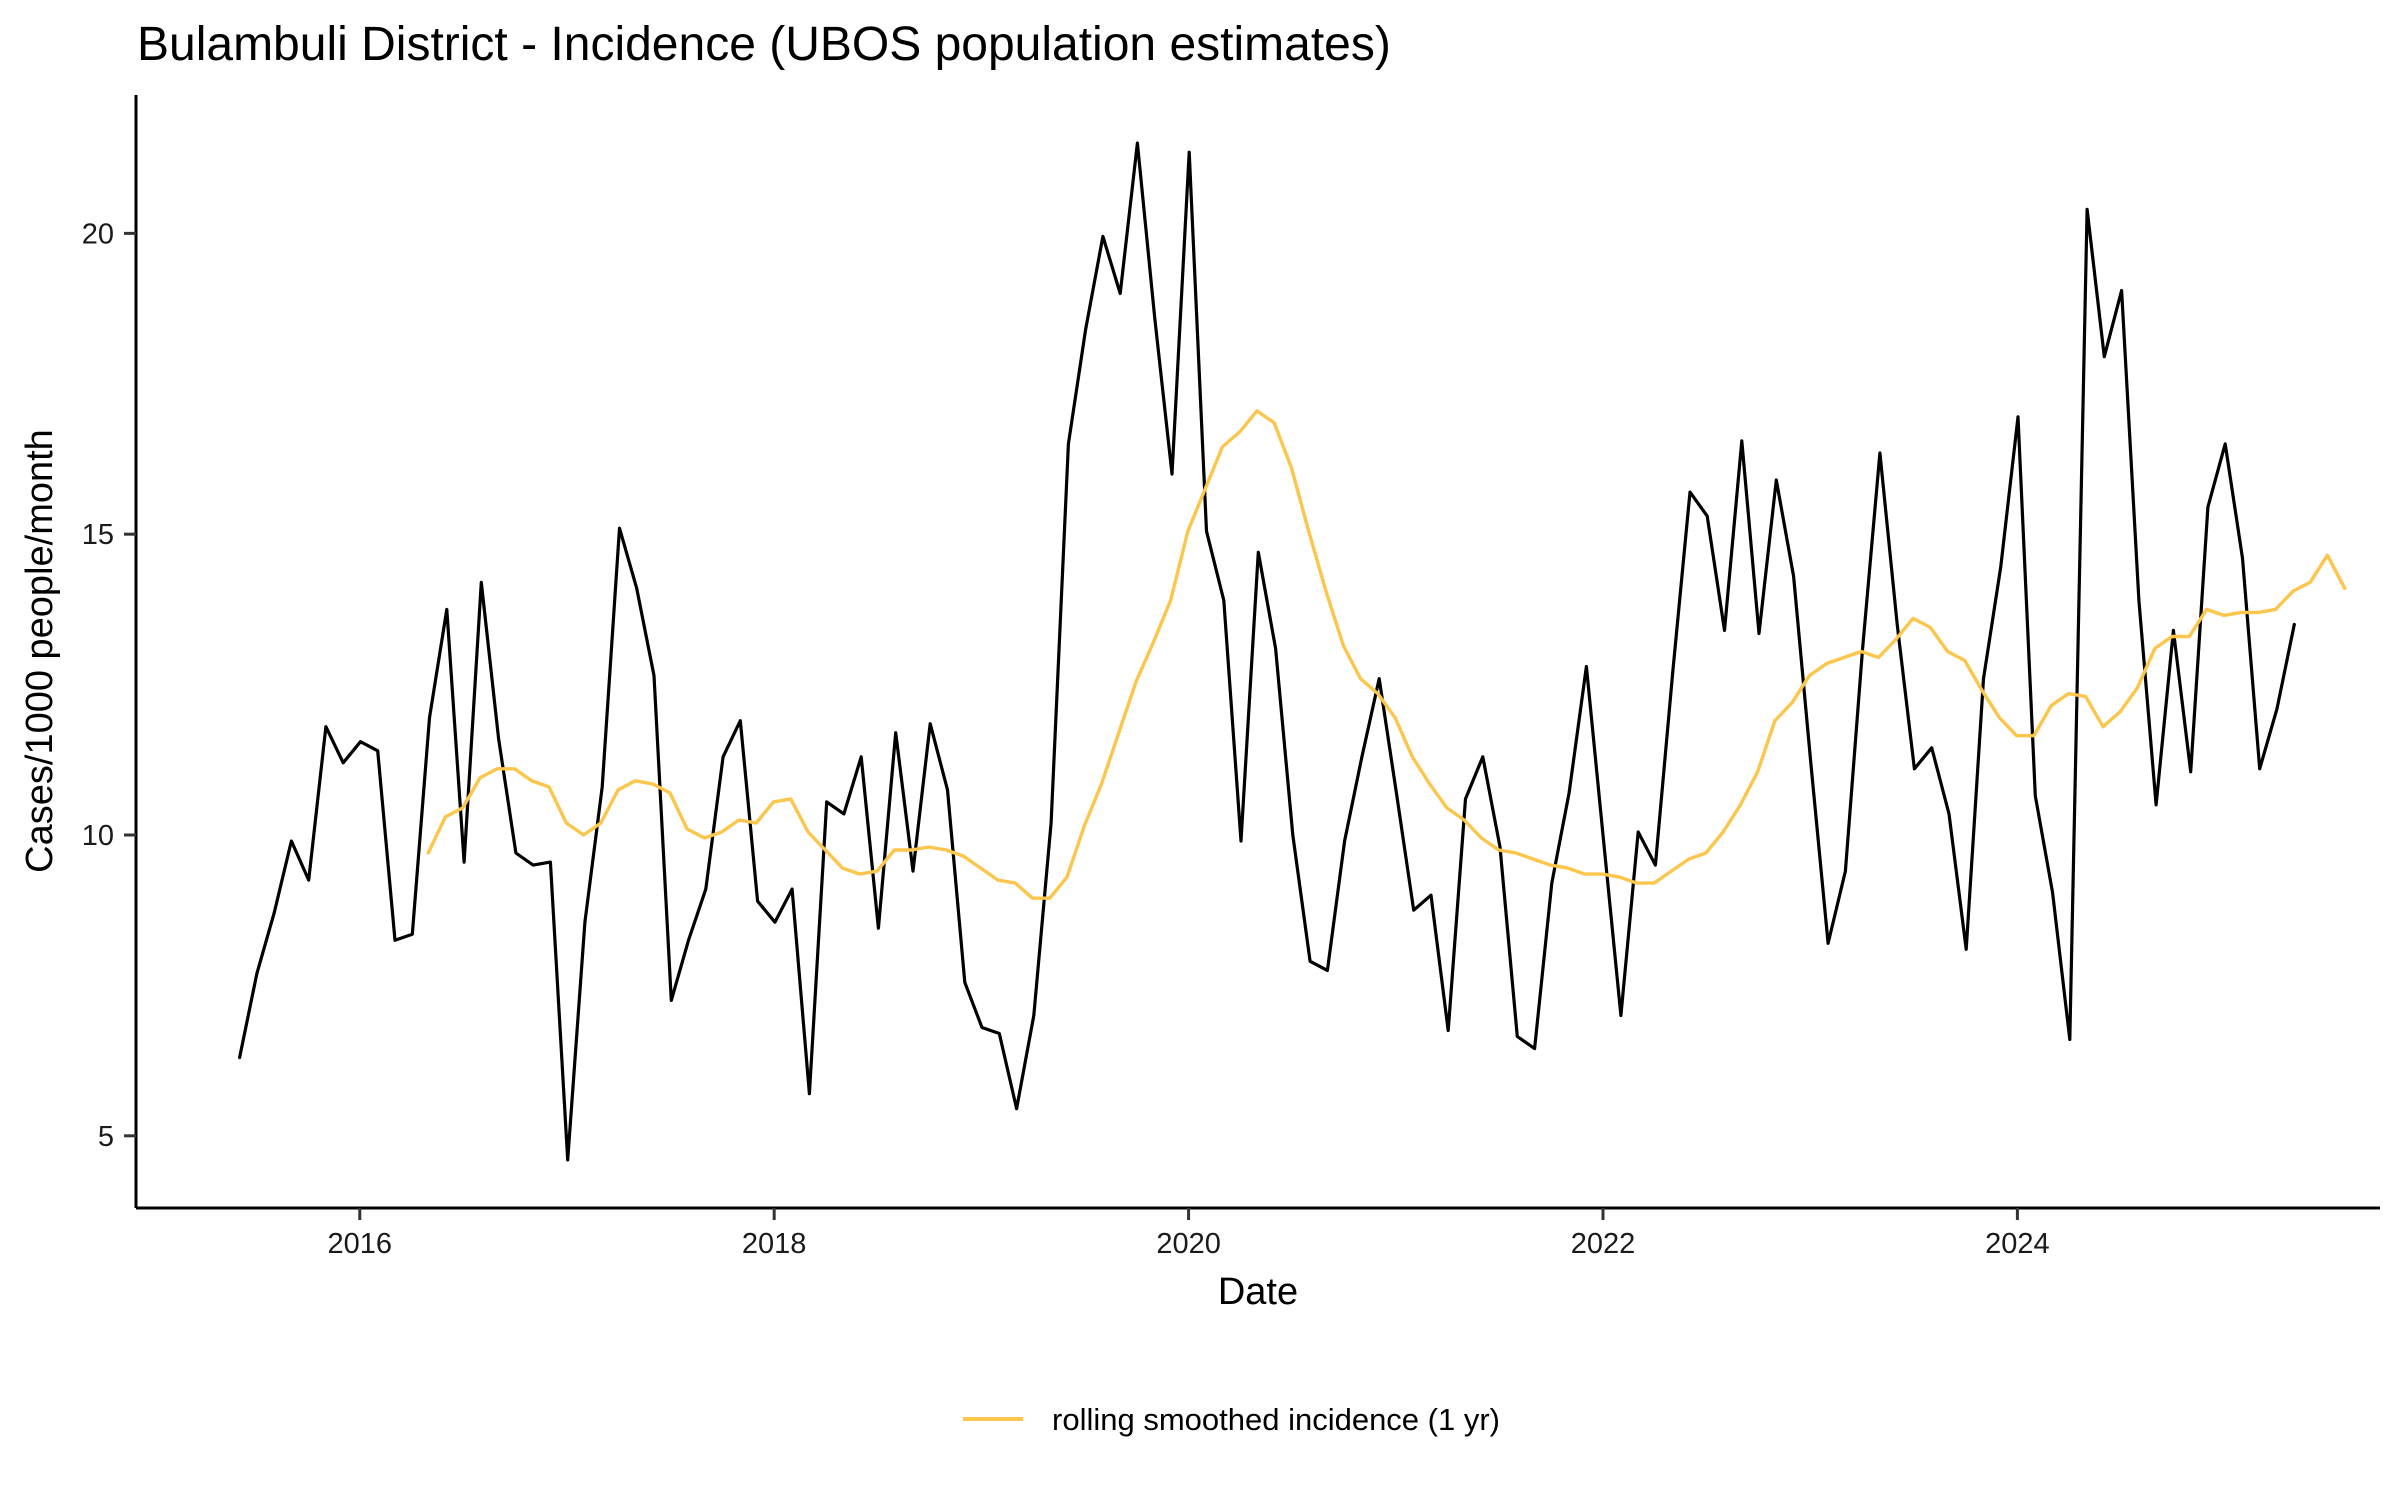  What do you see at coordinates (98, 234) in the screenshot?
I see `y-tick-label: 20` at bounding box center [98, 234].